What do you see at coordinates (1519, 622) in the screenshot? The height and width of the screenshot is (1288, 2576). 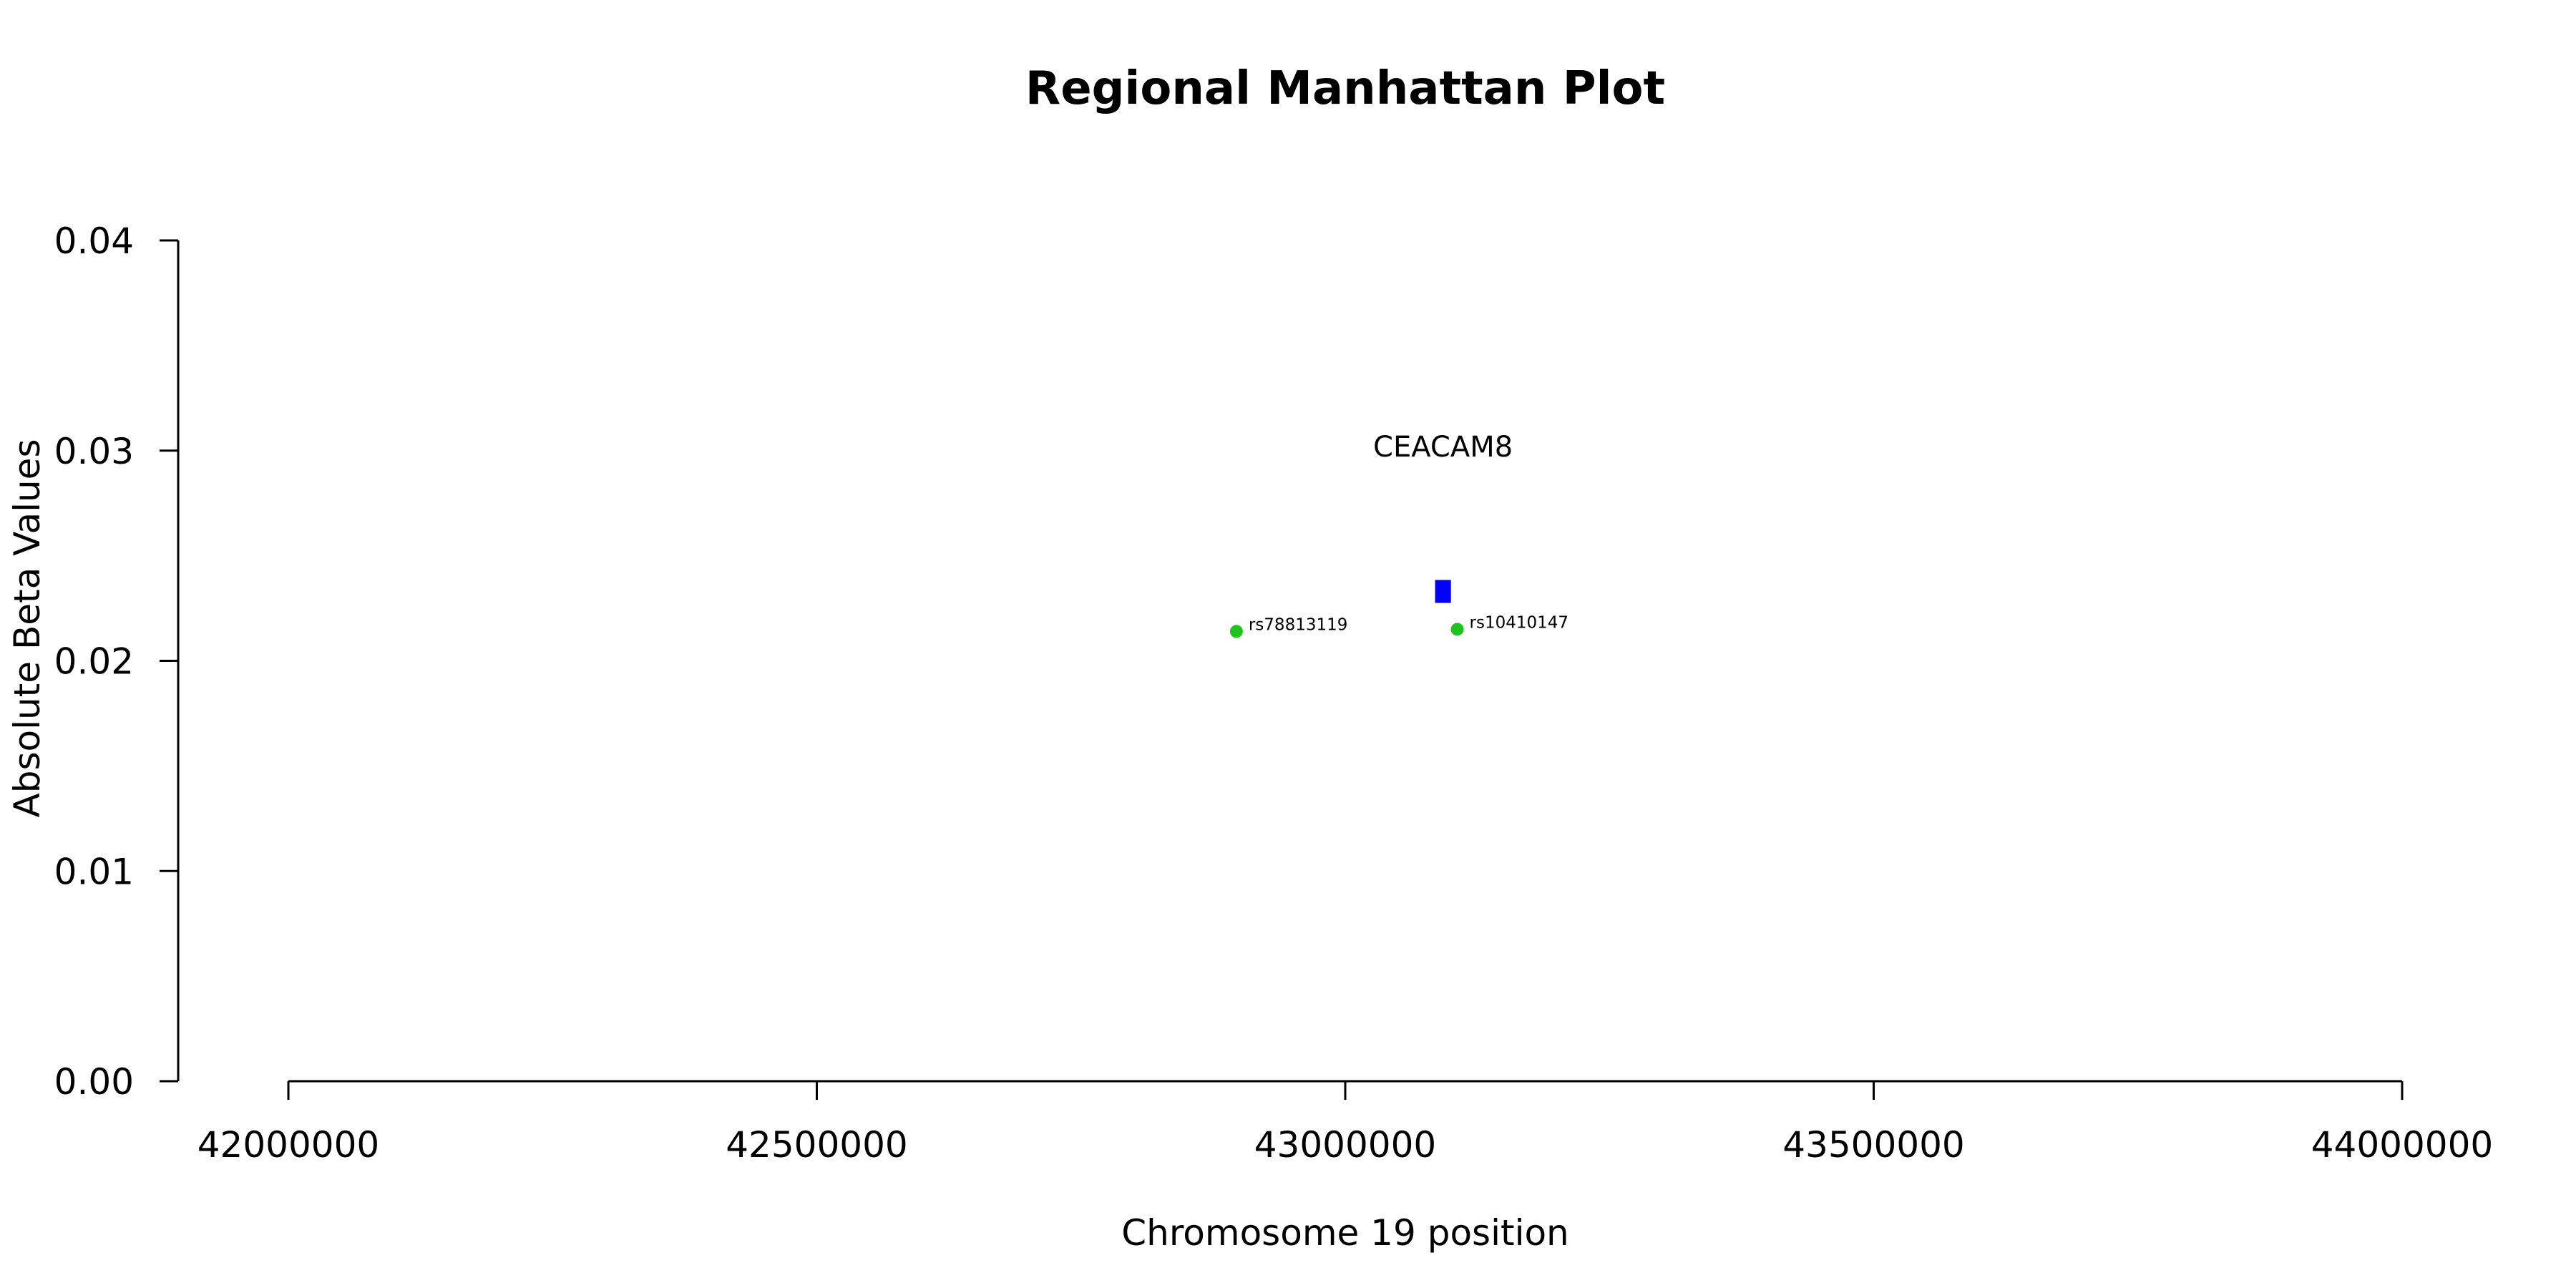 I see `snp-label: rs10410147` at bounding box center [1519, 622].